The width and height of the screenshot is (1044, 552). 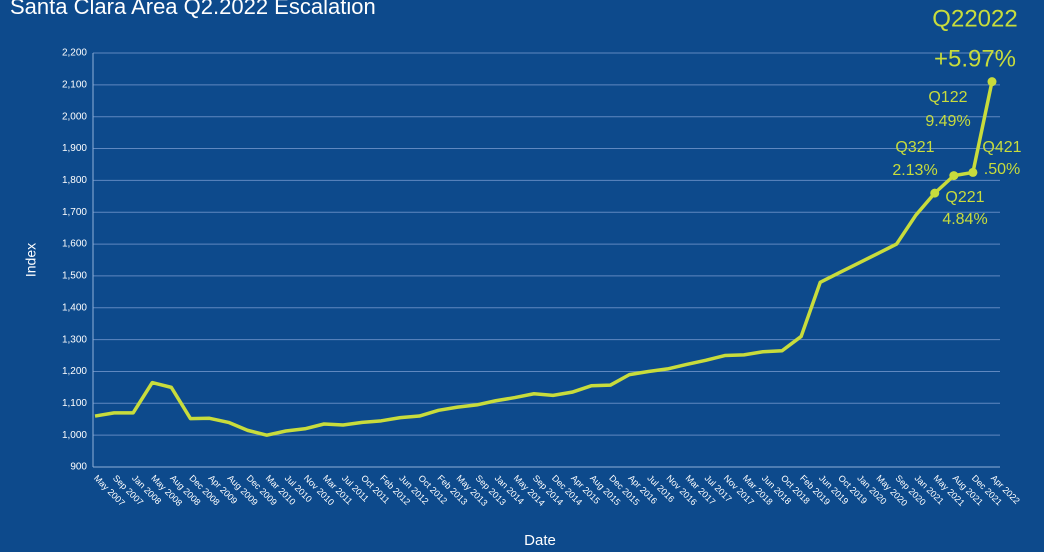 I want to click on y-tick-label: 1,600, so click(x=74, y=244).